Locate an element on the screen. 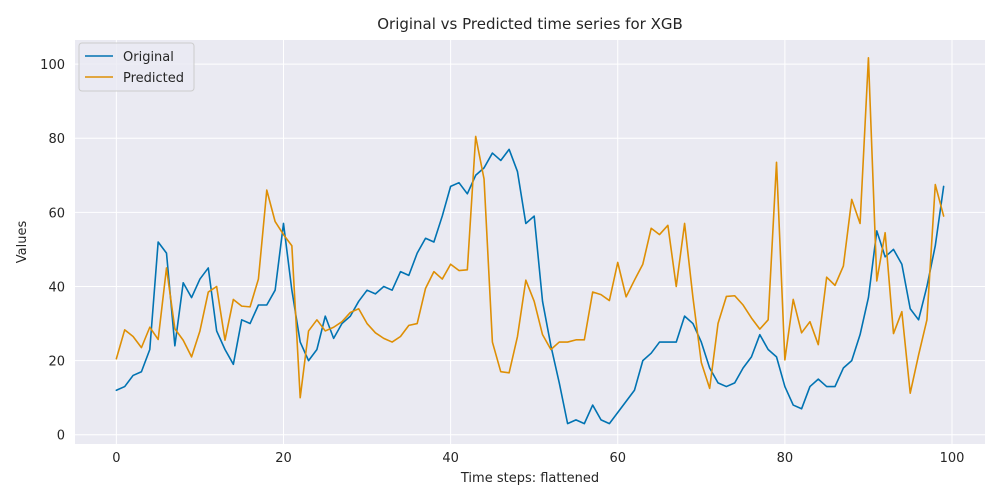 The width and height of the screenshot is (1000, 500). x-tick-label: 40 is located at coordinates (450, 458).